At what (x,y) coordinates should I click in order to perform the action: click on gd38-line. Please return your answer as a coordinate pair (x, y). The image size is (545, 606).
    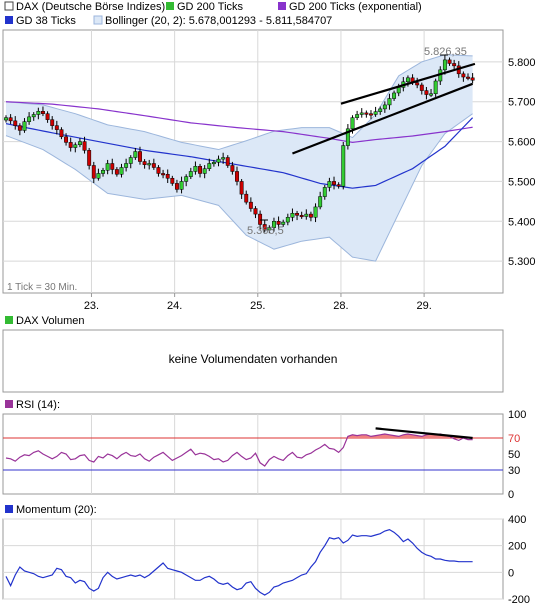
    Looking at the image, I should click on (239, 153).